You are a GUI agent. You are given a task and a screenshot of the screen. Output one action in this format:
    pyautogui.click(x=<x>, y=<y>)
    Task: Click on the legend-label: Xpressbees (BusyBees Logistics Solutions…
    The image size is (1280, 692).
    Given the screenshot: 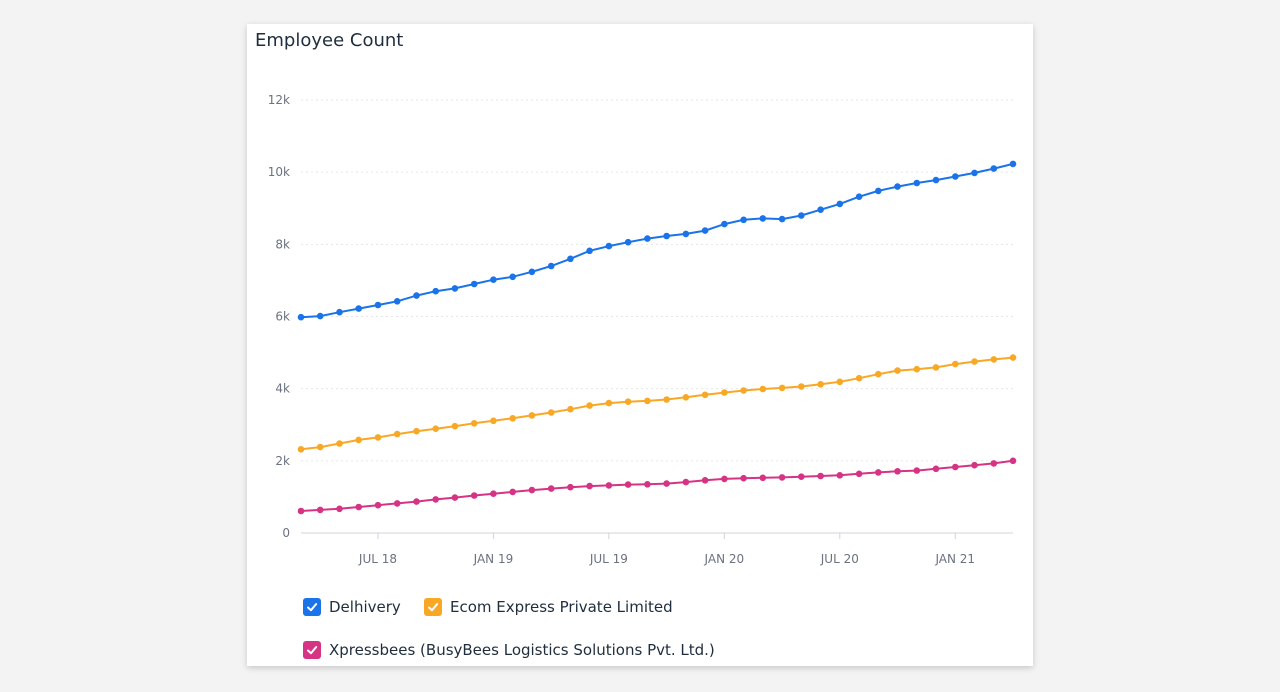 What is the action you would take?
    pyautogui.click(x=522, y=650)
    